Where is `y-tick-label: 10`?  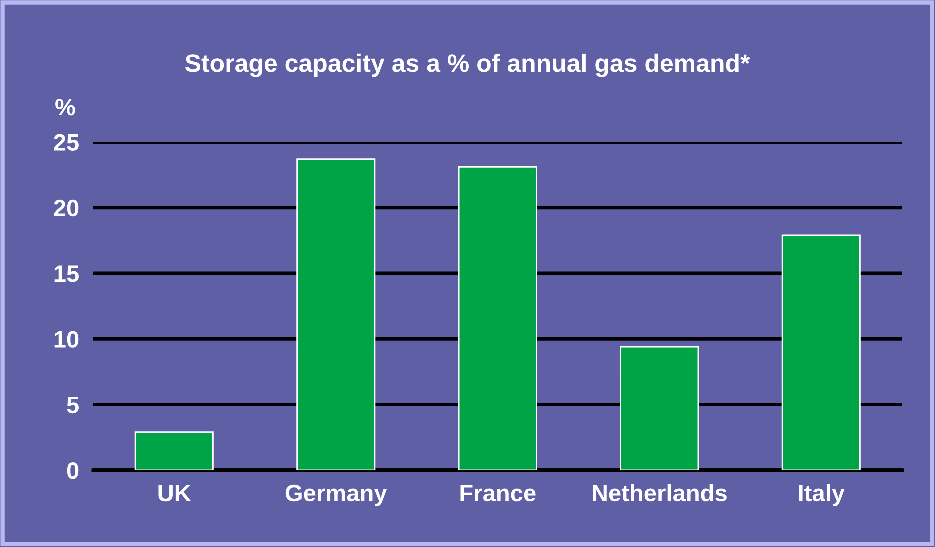 y-tick-label: 10 is located at coordinates (66, 339).